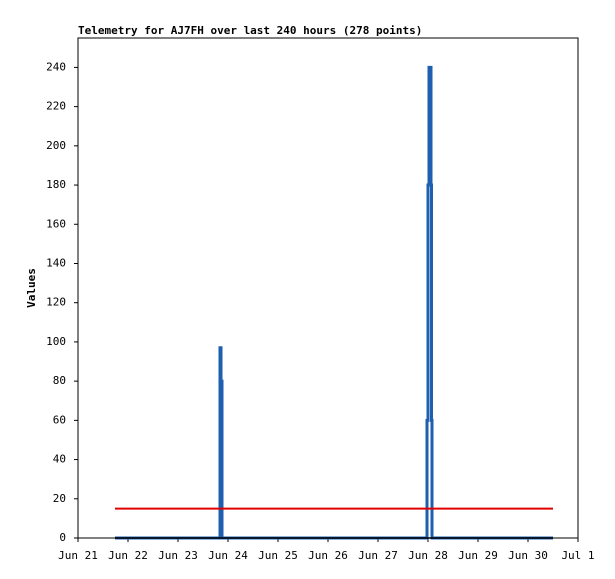 This screenshot has height=579, width=615. What do you see at coordinates (178, 555) in the screenshot?
I see `x-tick-label: Jun 23` at bounding box center [178, 555].